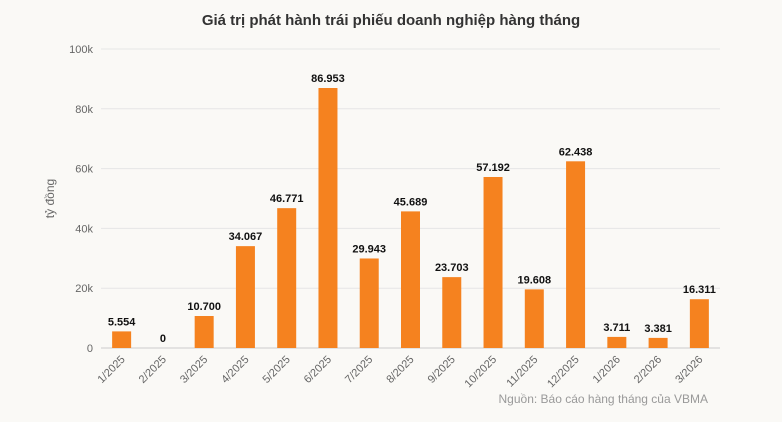  What do you see at coordinates (603, 399) in the screenshot?
I see `source-note: Nguồn: Báo cáo hàng tháng của VBMA` at bounding box center [603, 399].